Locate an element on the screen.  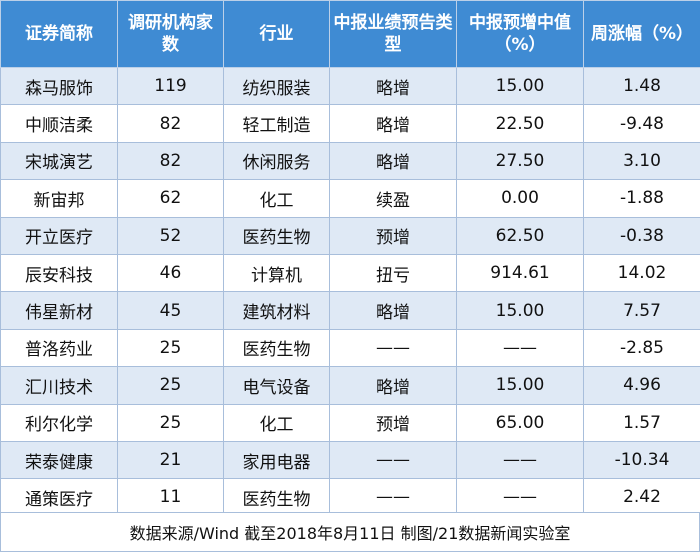
cell-stock-name: 汇川技术 is located at coordinates (59, 385).